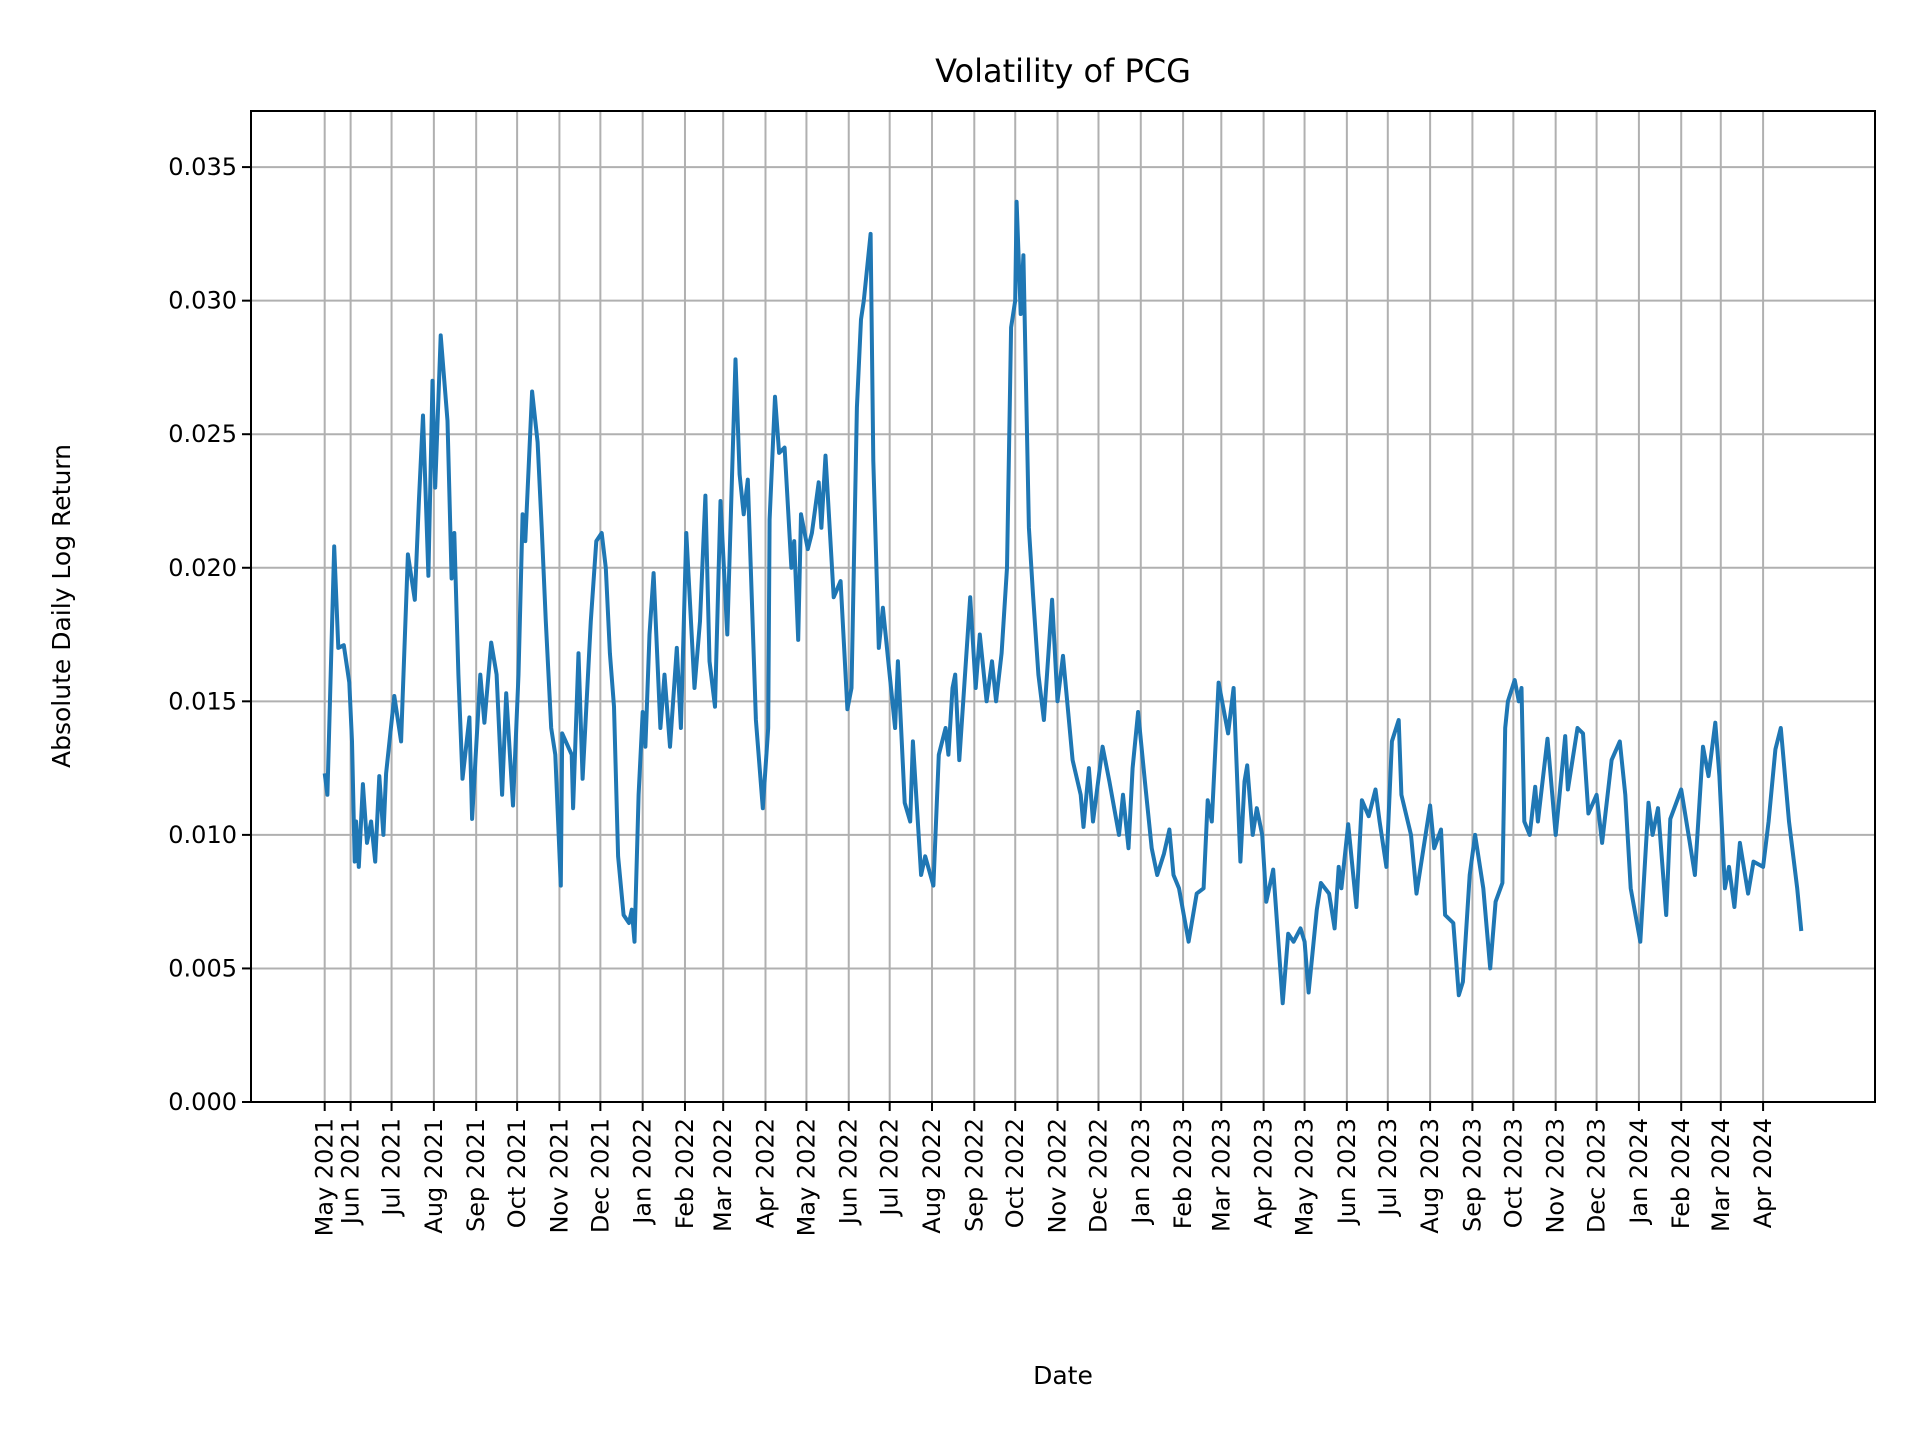 This screenshot has width=1920, height=1440. I want to click on x-tick-label: May 2023, so click(1305, 1177).